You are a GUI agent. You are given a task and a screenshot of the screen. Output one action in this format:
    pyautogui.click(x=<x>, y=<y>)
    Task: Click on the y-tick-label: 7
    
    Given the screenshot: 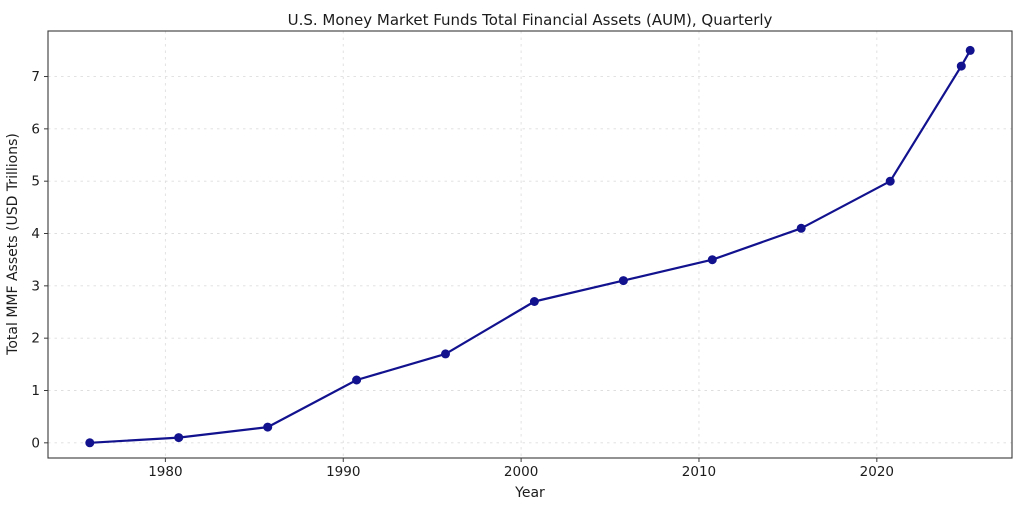 What is the action you would take?
    pyautogui.click(x=35, y=77)
    